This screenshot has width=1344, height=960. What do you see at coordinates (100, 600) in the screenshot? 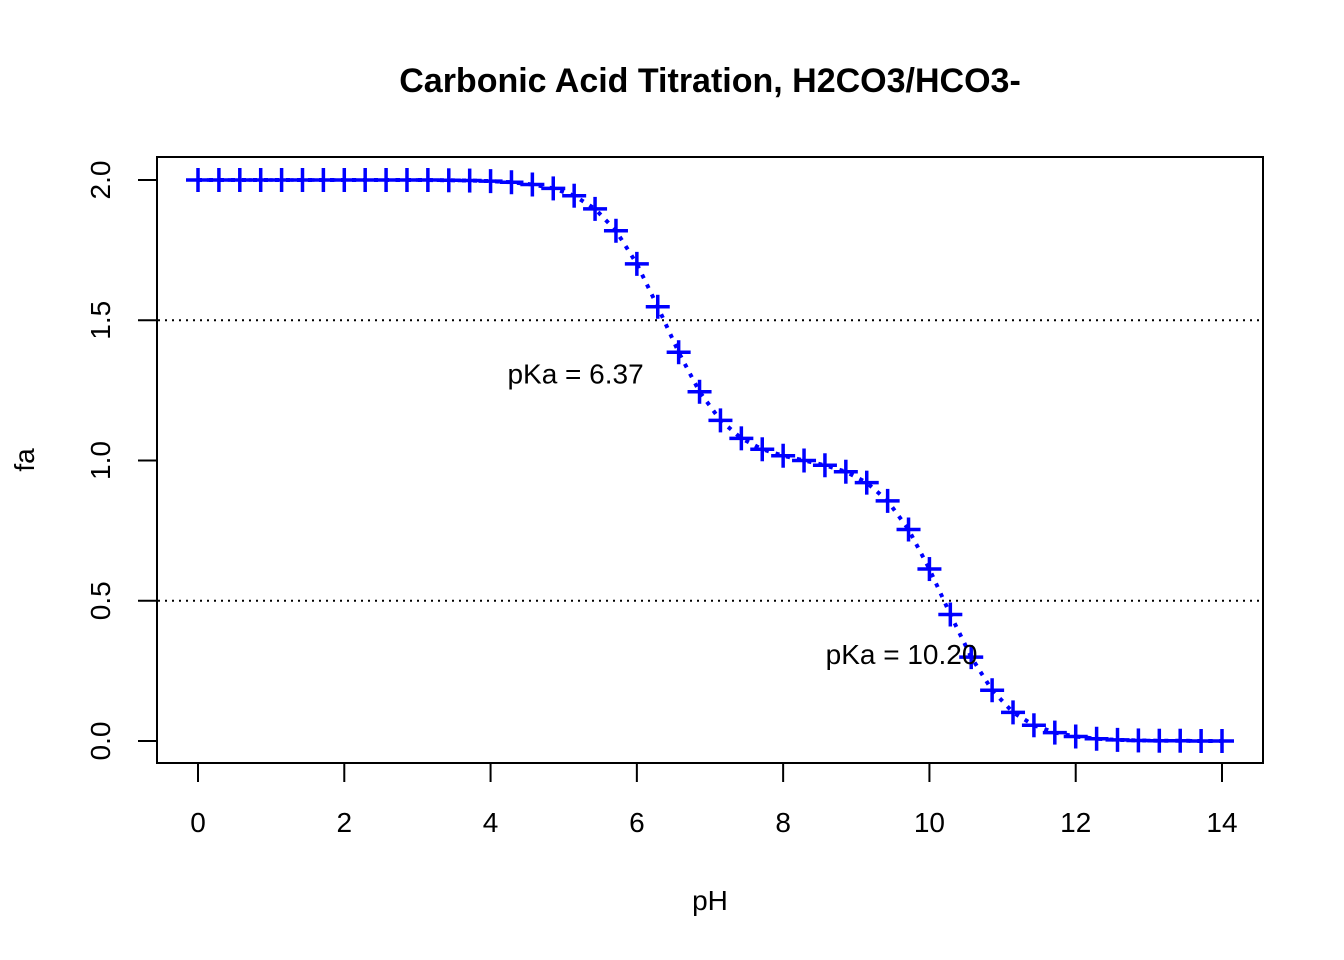
I see `y-tick-label: 0.5` at bounding box center [100, 600].